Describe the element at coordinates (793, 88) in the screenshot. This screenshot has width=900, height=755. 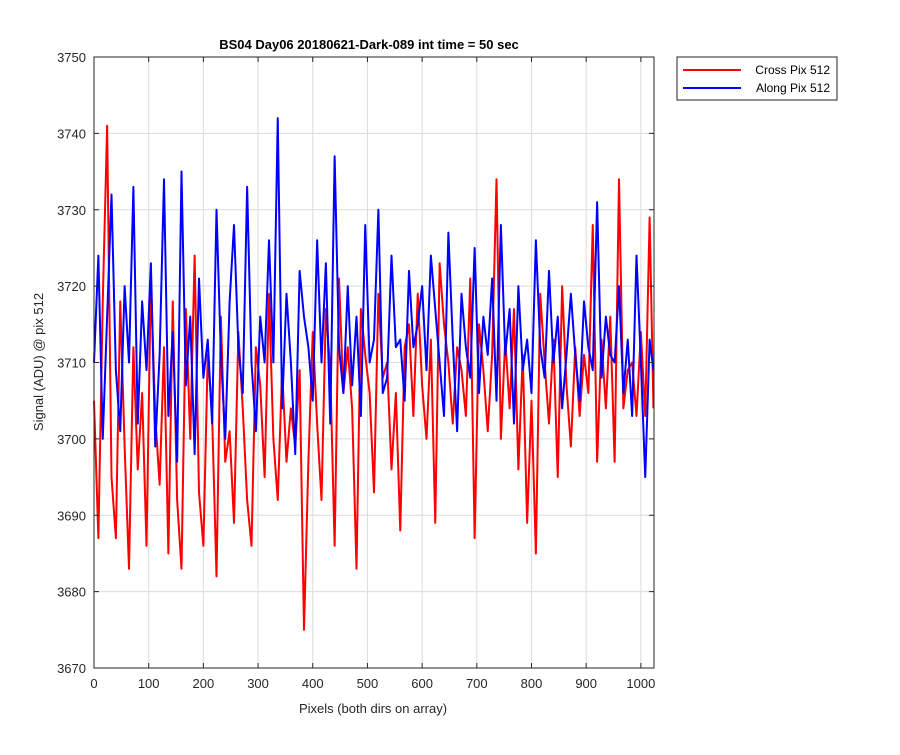
I see `legend-label-along: Along Pix 512` at that location.